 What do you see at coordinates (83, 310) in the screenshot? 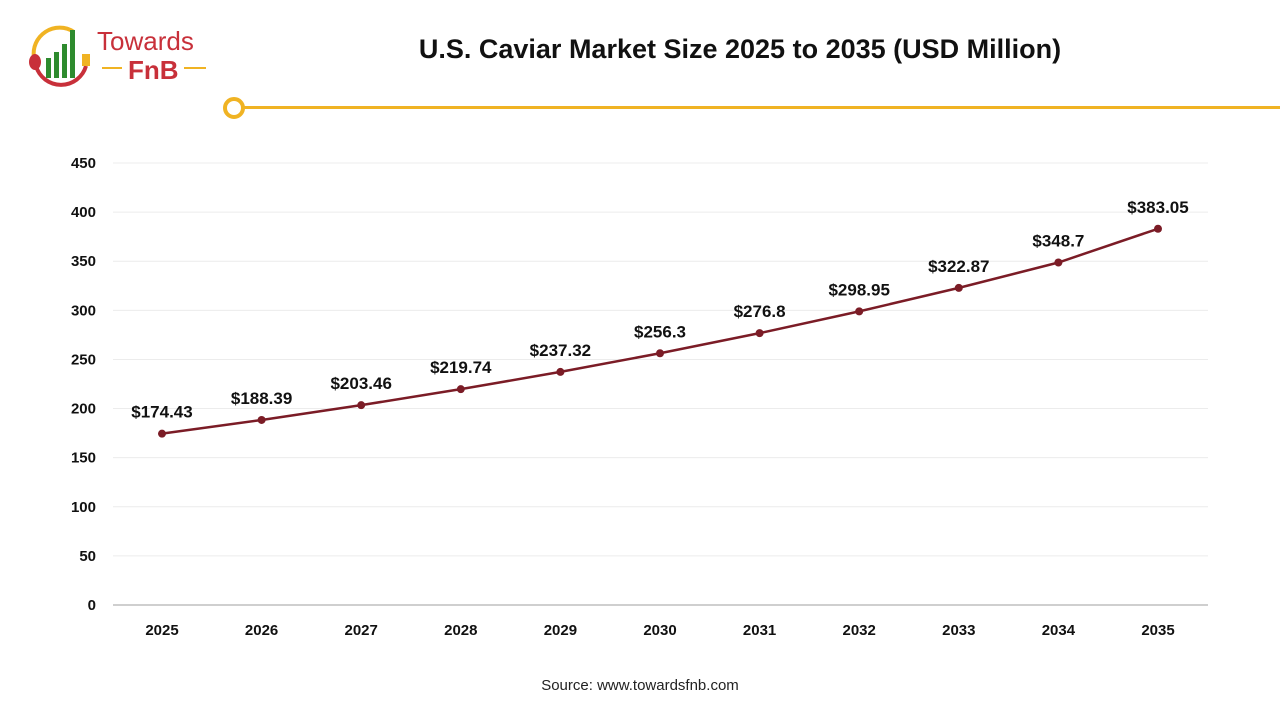
I see `y-tick-label: 300` at bounding box center [83, 310].